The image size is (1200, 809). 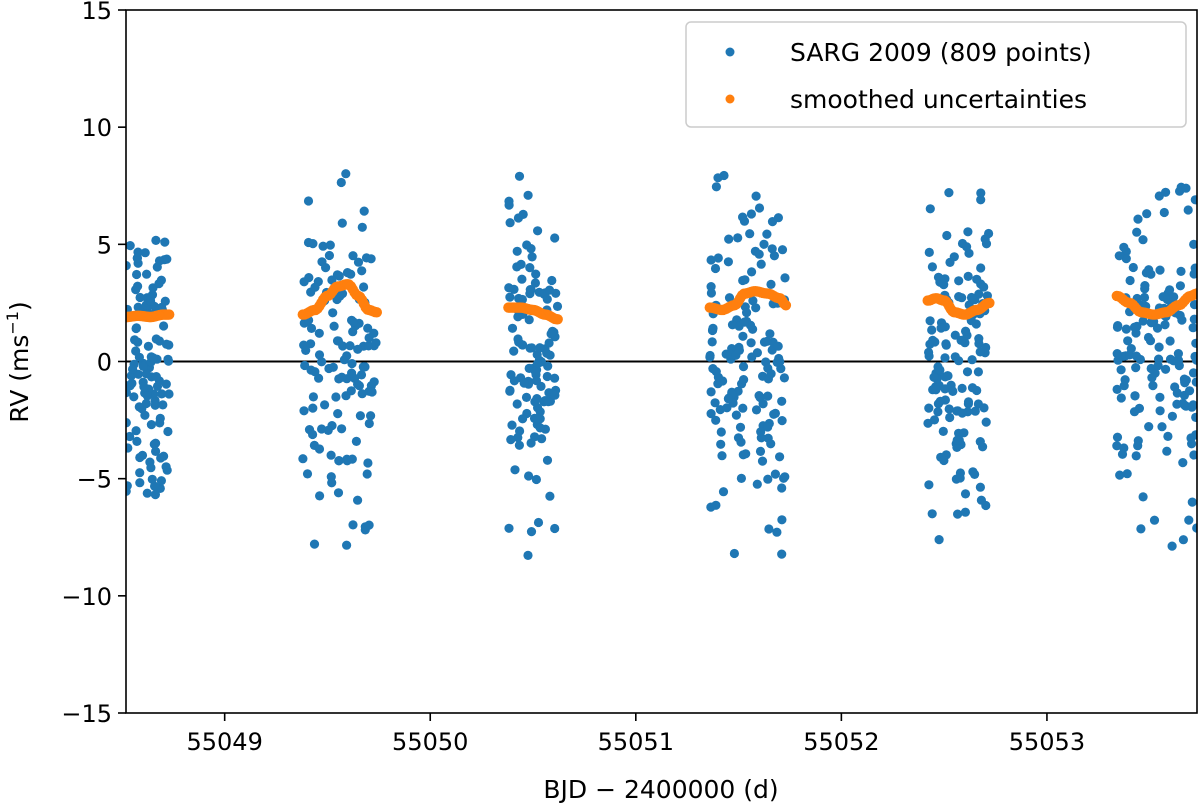 I want to click on y-axis-title-superscript: −1, so click(x=12, y=323).